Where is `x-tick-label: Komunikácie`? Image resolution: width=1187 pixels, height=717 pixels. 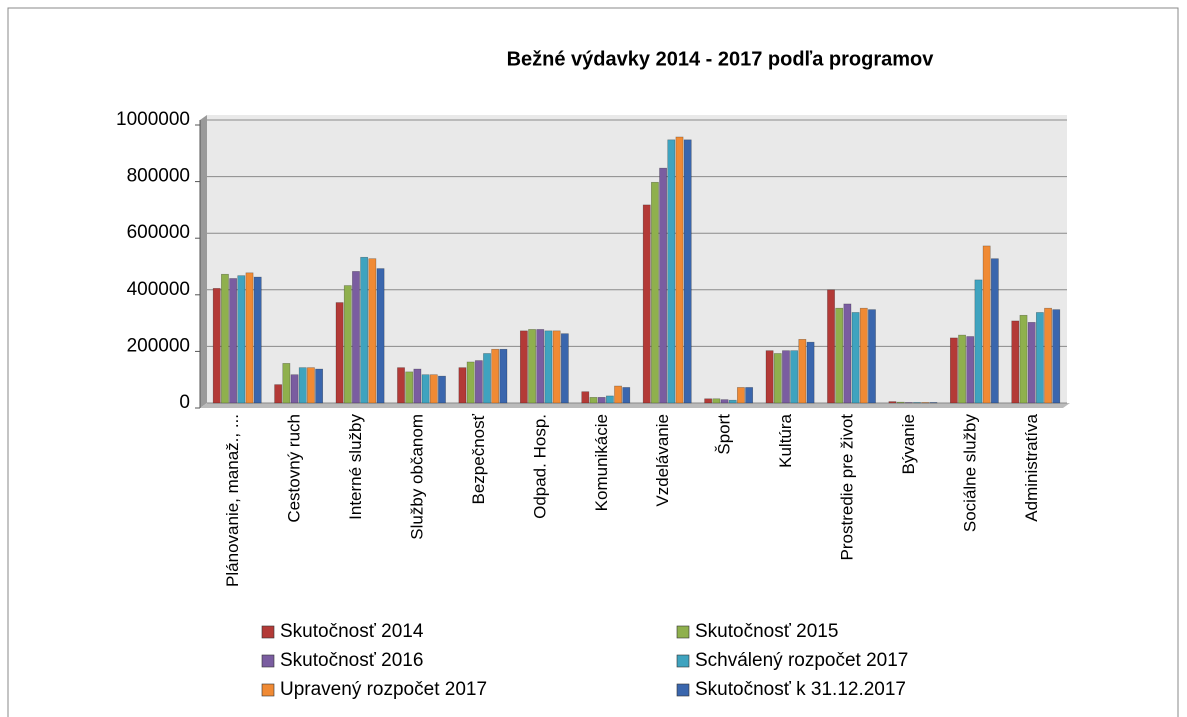 x-tick-label: Komunikácie is located at coordinates (601, 462).